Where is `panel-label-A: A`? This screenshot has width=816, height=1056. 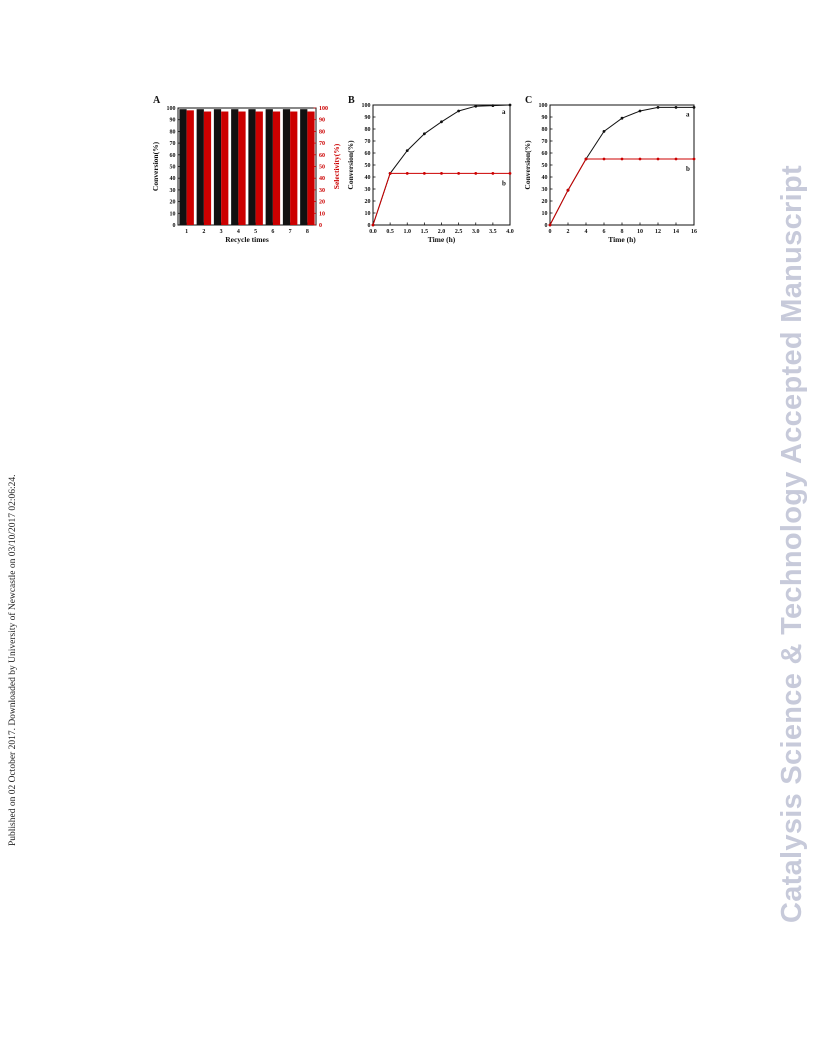 panel-label-A: A is located at coordinates (157, 100).